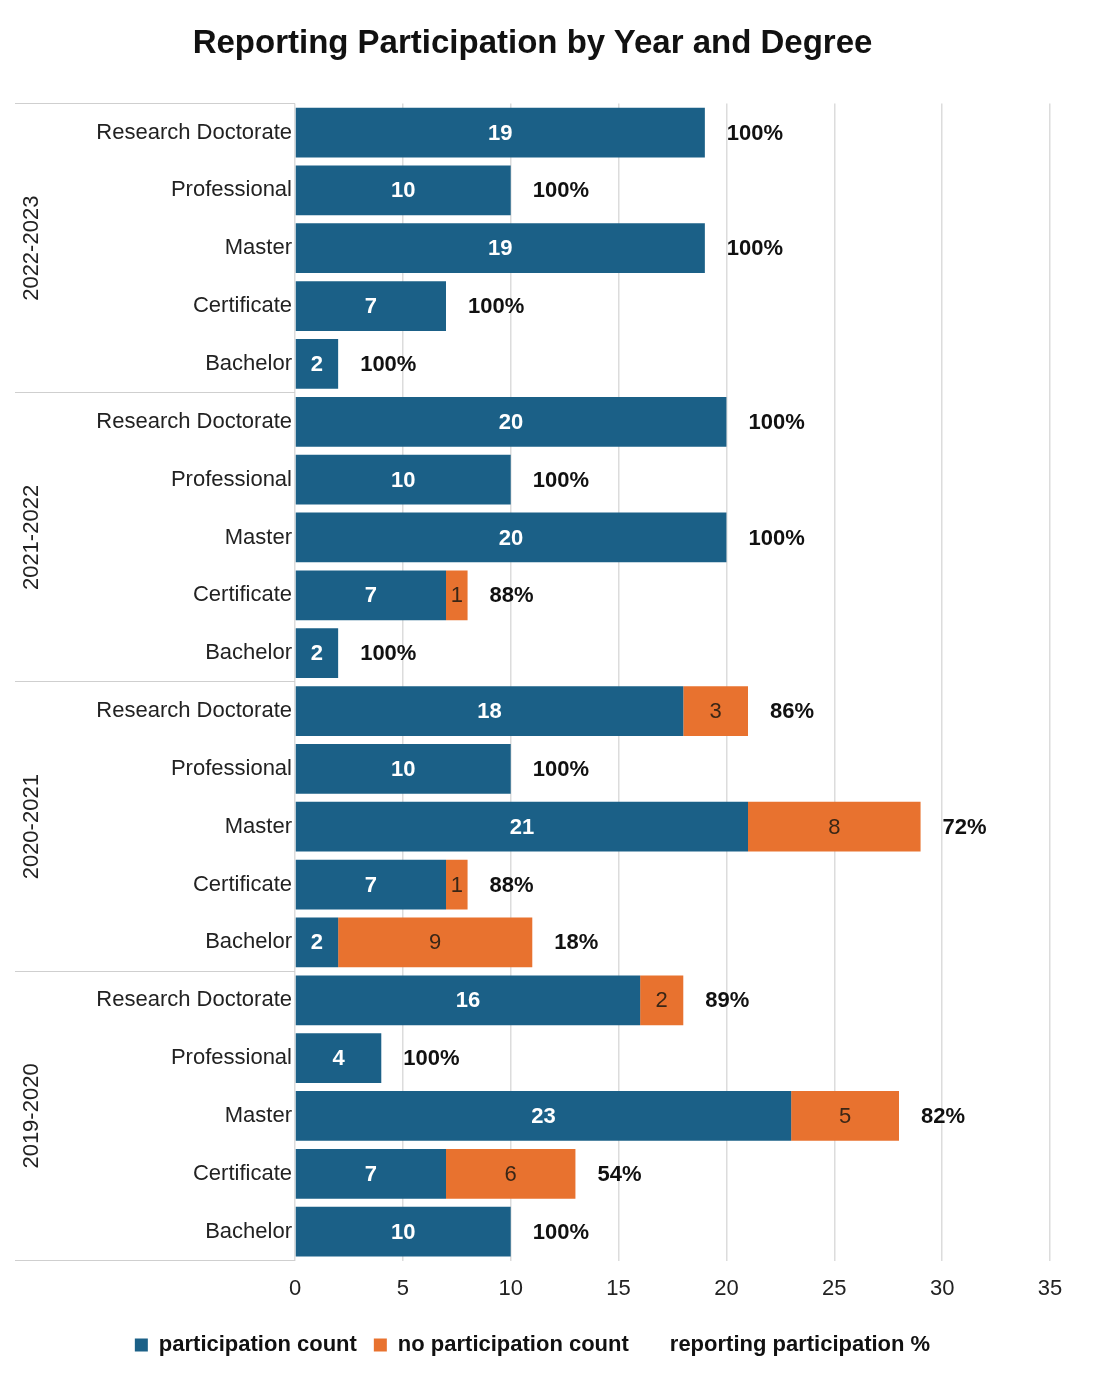  I want to click on data-label: 16, so click(468, 1000).